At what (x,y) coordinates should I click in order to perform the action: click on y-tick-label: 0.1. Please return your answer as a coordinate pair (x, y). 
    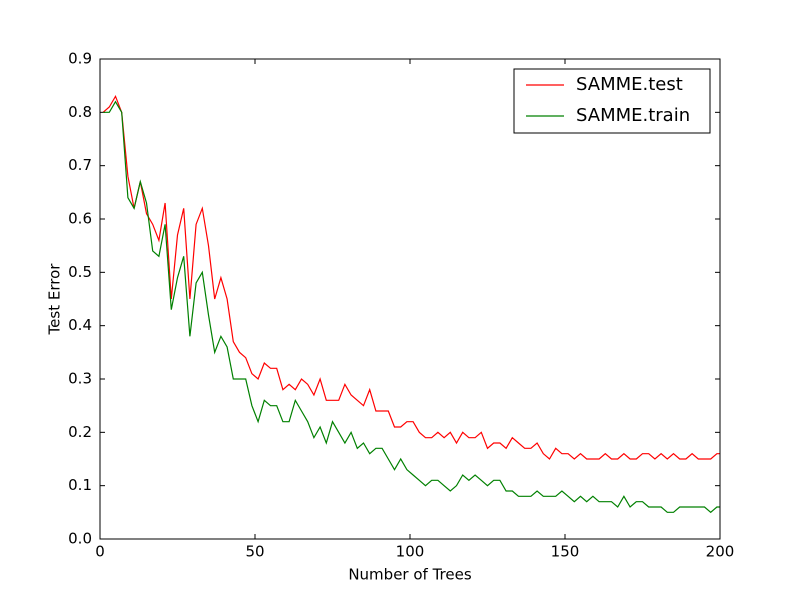
    Looking at the image, I should click on (80, 485).